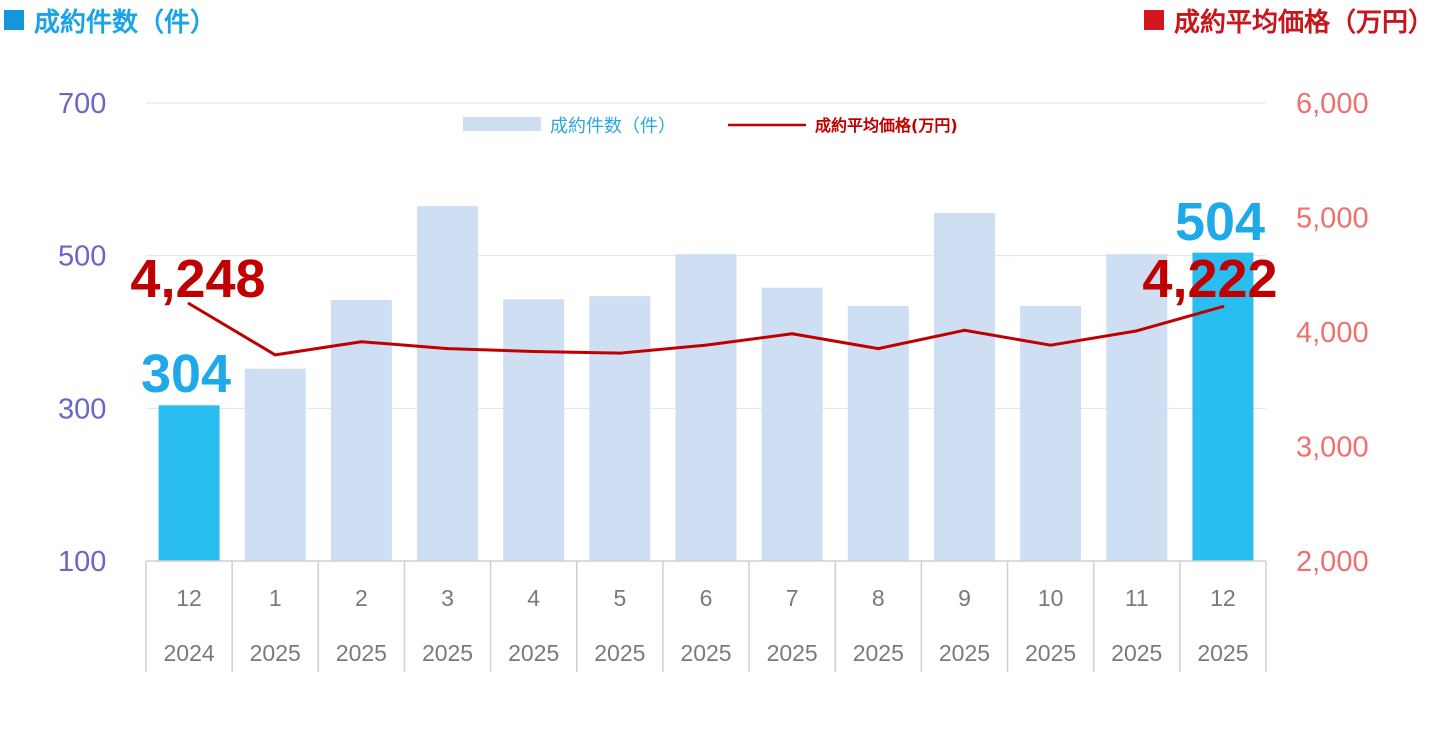 This screenshot has height=738, width=1440. What do you see at coordinates (14, 20) in the screenshot?
I see `bar-series-square-icon` at bounding box center [14, 20].